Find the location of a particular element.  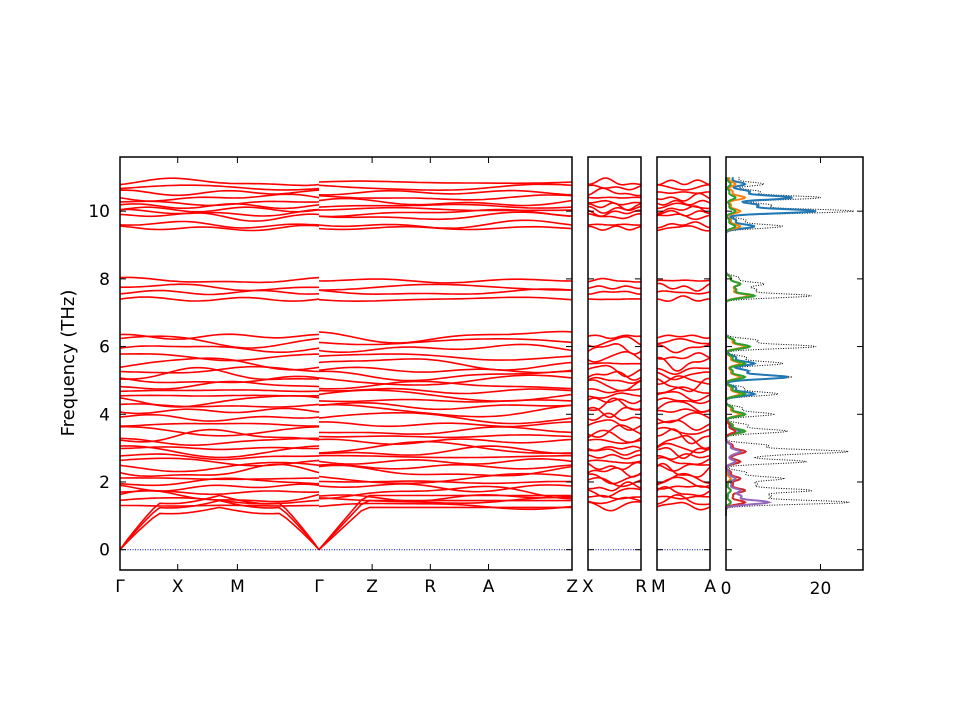

y-tick-label: 2 is located at coordinates (104, 483).